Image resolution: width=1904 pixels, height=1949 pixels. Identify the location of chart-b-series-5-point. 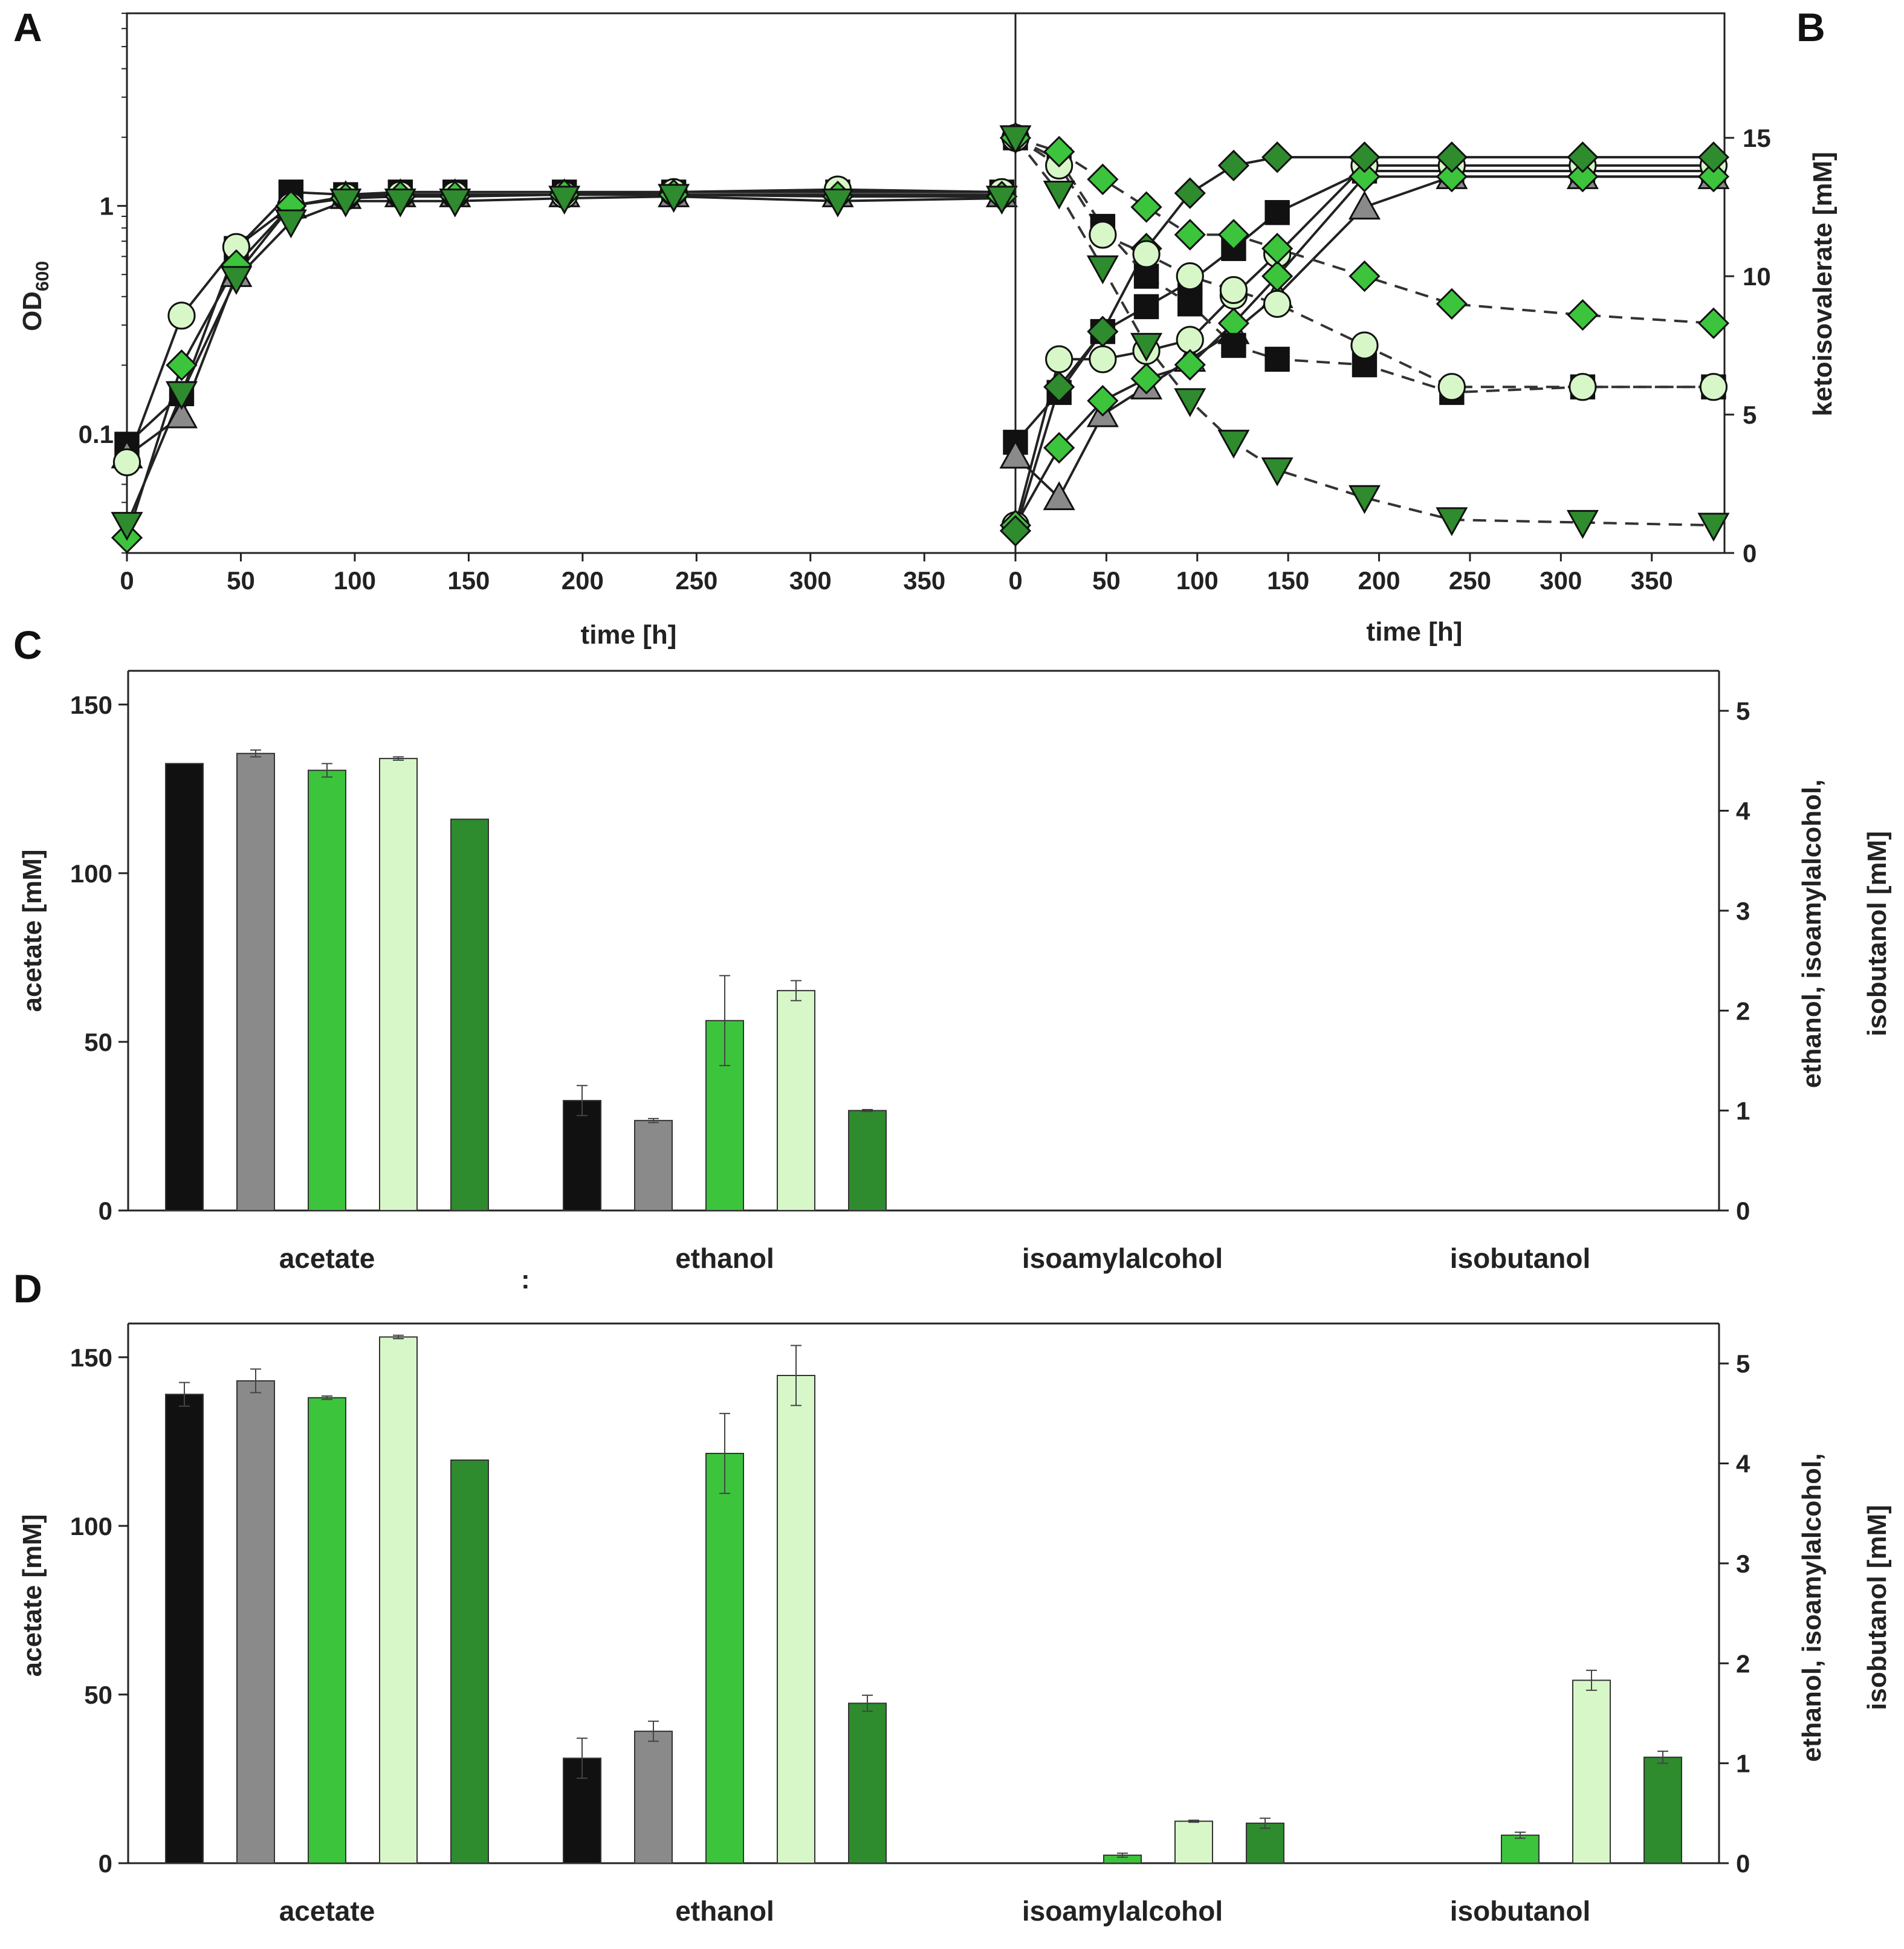
(1233, 345).